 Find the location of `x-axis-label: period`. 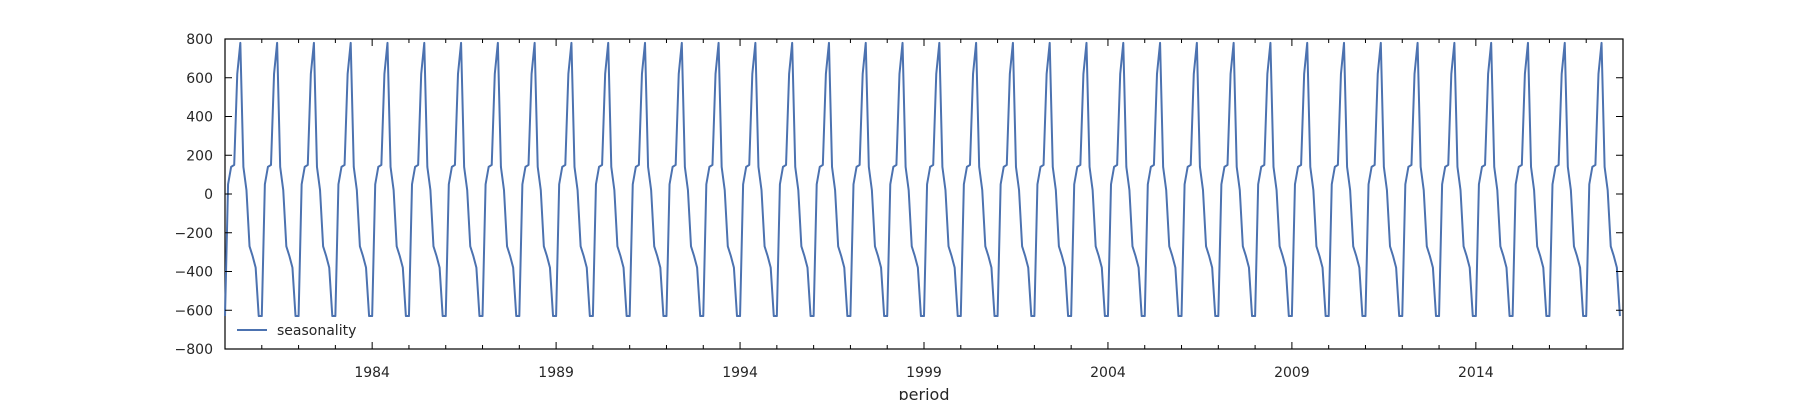

x-axis-label: period is located at coordinates (924, 392).